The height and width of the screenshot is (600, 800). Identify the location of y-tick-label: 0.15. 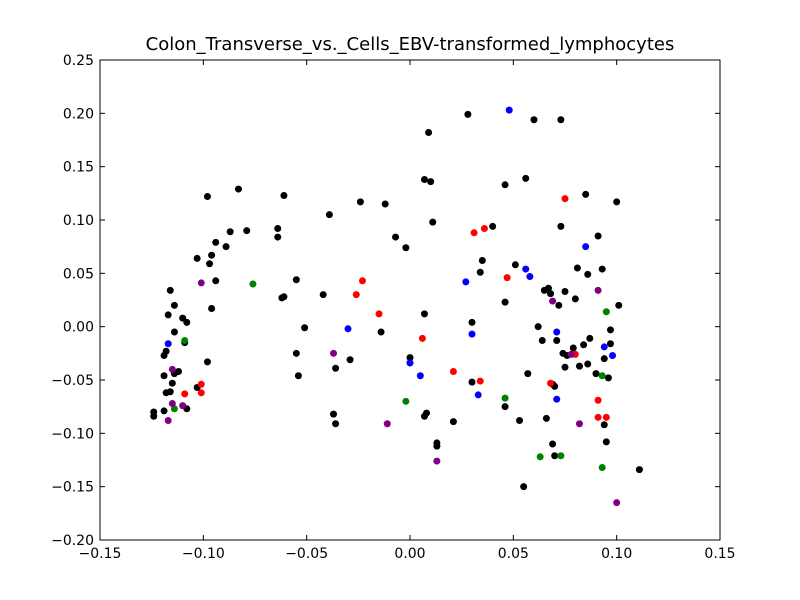
(78, 168).